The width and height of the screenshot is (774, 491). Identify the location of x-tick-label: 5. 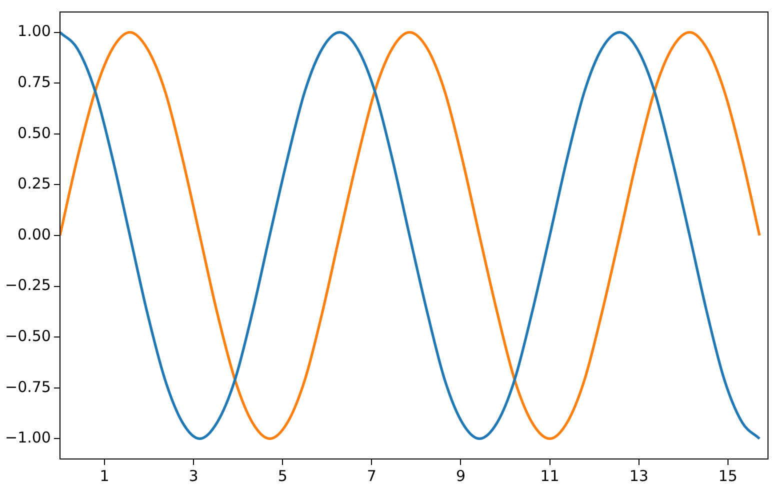
(283, 475).